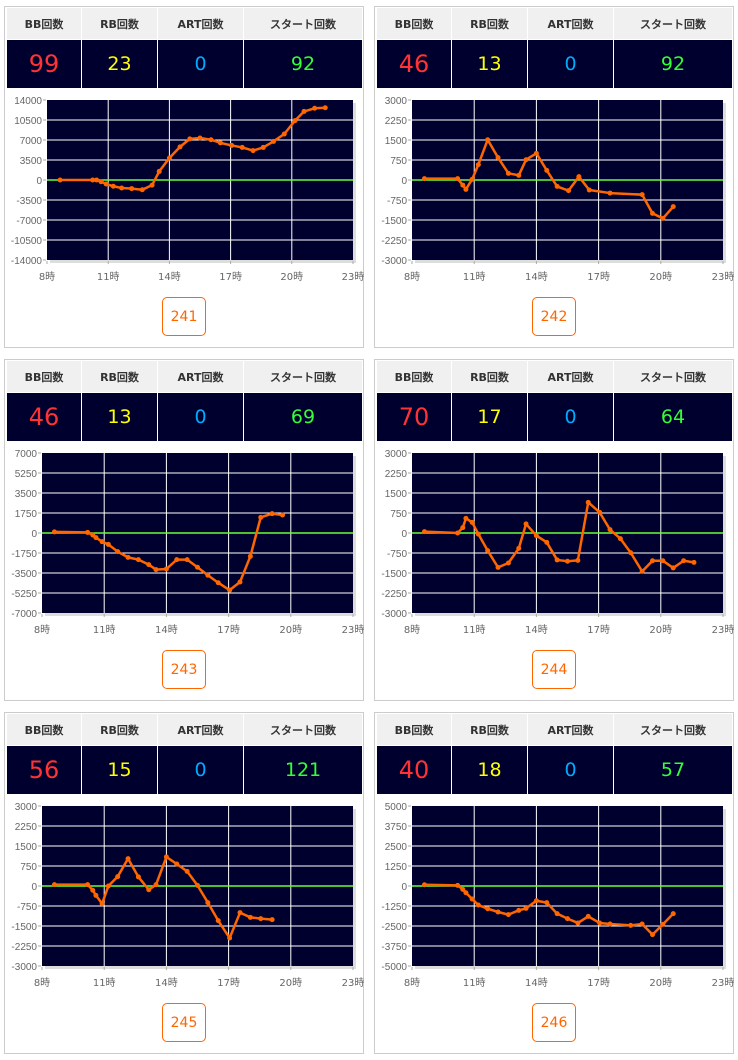 The height and width of the screenshot is (1060, 738). Describe the element at coordinates (394, 947) in the screenshot. I see `y-tick-label: -3750` at that location.